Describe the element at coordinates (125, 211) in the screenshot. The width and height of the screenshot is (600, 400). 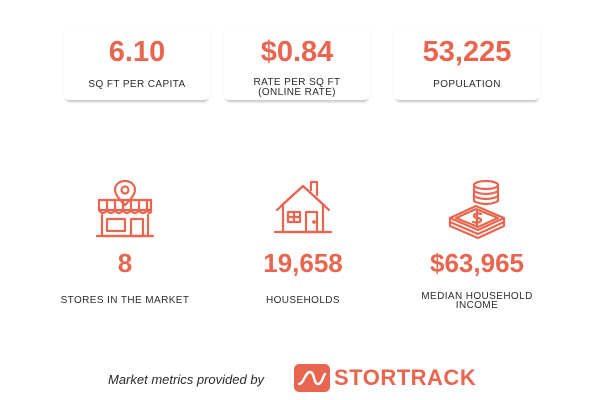
I see `storefront-location-icon` at that location.